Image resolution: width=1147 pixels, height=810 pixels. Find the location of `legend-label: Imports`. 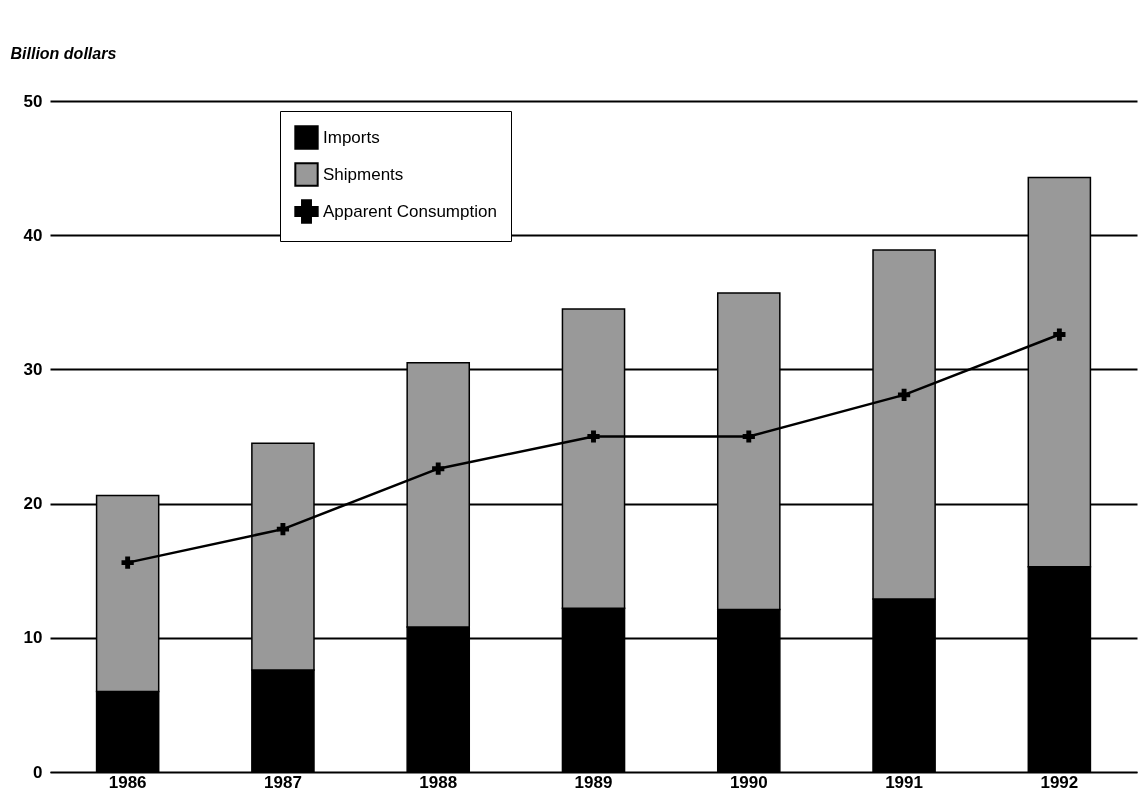

legend-label: Imports is located at coordinates (351, 137).